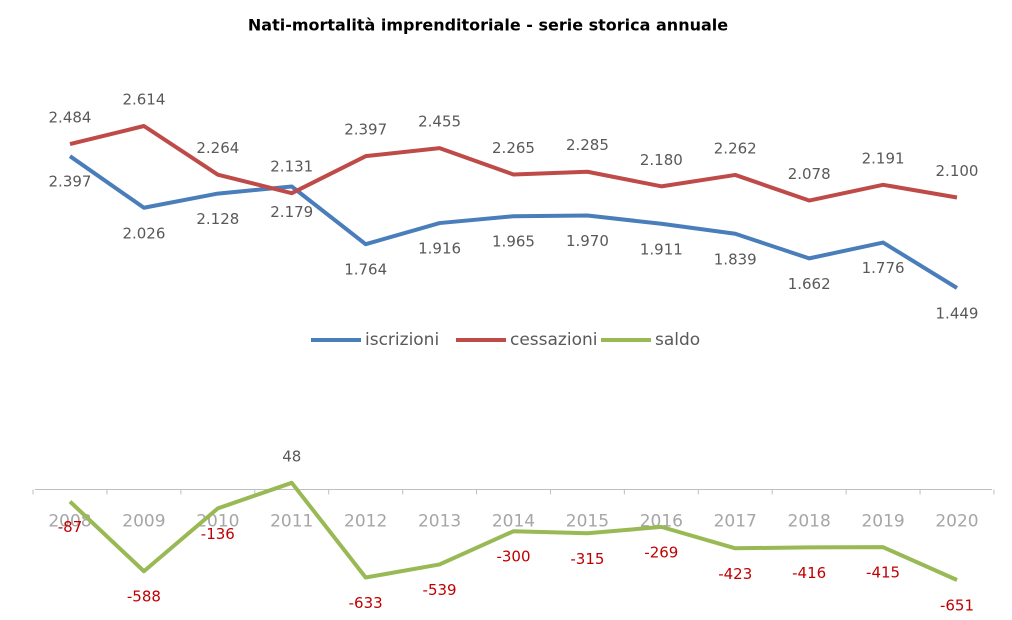 Image resolution: width=1012 pixels, height=620 pixels. What do you see at coordinates (144, 597) in the screenshot?
I see `data-label: -588` at bounding box center [144, 597].